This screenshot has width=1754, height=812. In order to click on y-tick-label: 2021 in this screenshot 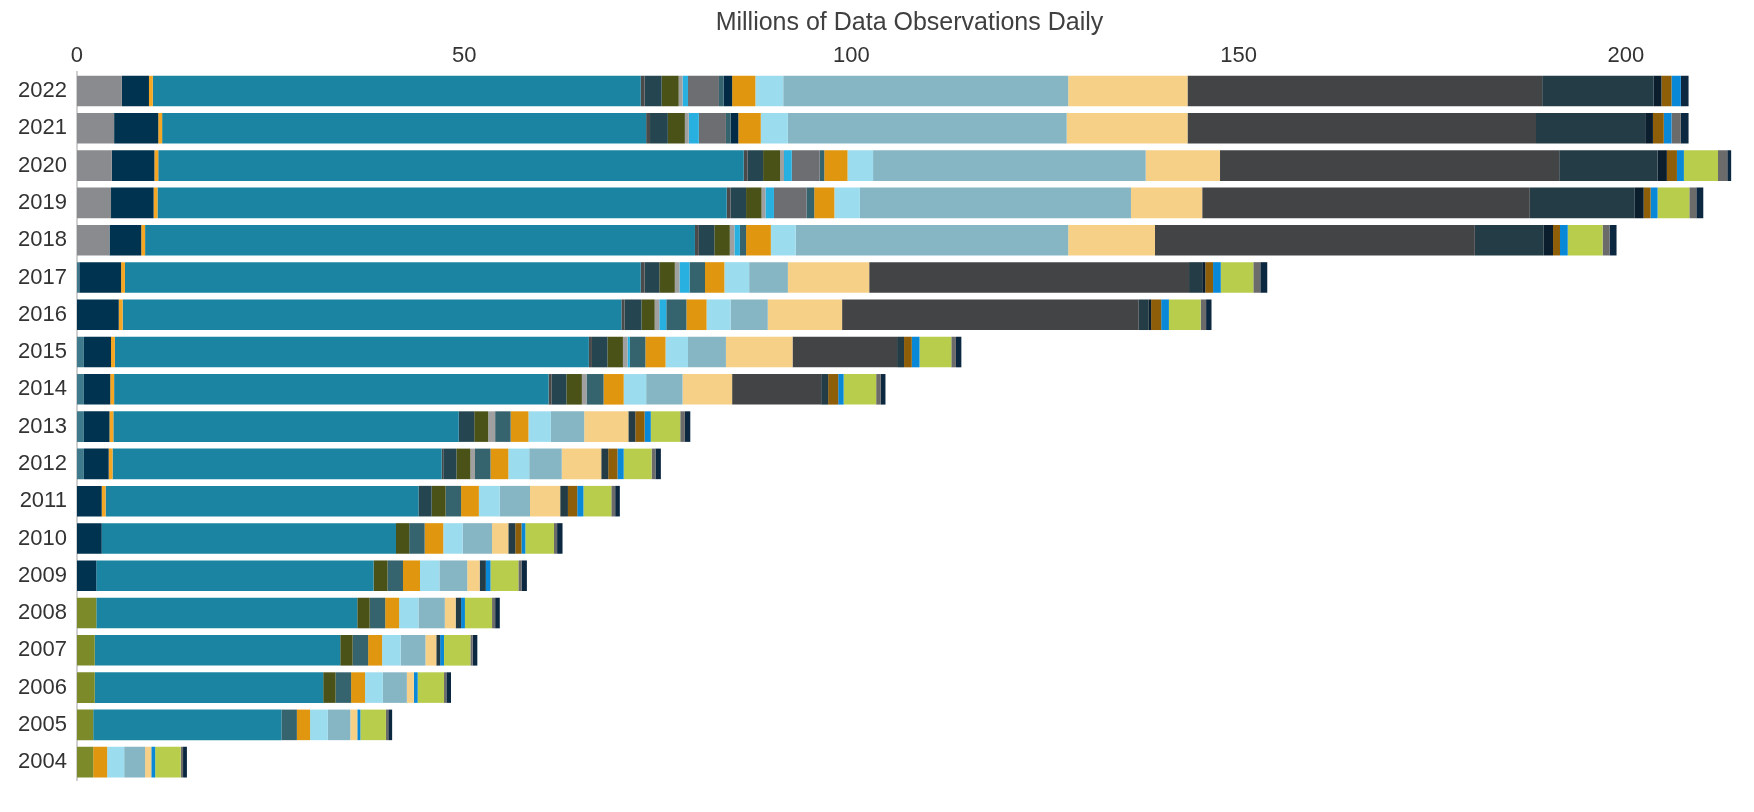, I will do `click(42, 127)`.